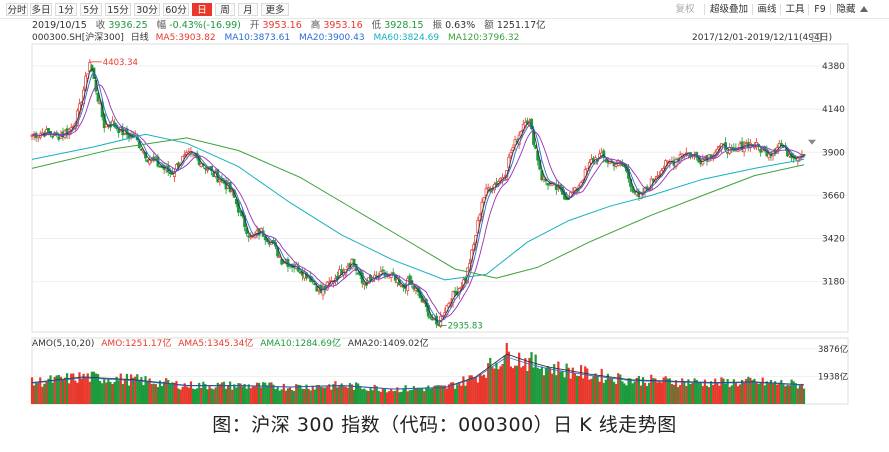 The width and height of the screenshot is (889, 452). Describe the element at coordinates (275, 9) in the screenshot. I see `period-tab: 更多` at that location.